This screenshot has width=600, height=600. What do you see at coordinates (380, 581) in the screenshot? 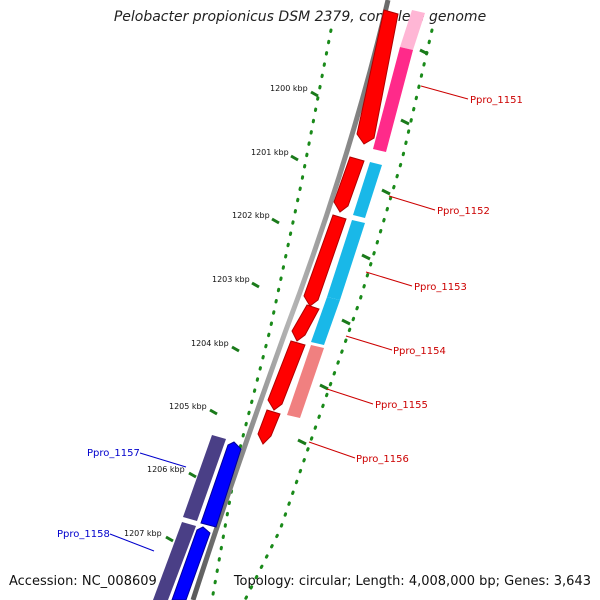
I see `length-label: Length:` at bounding box center [380, 581].